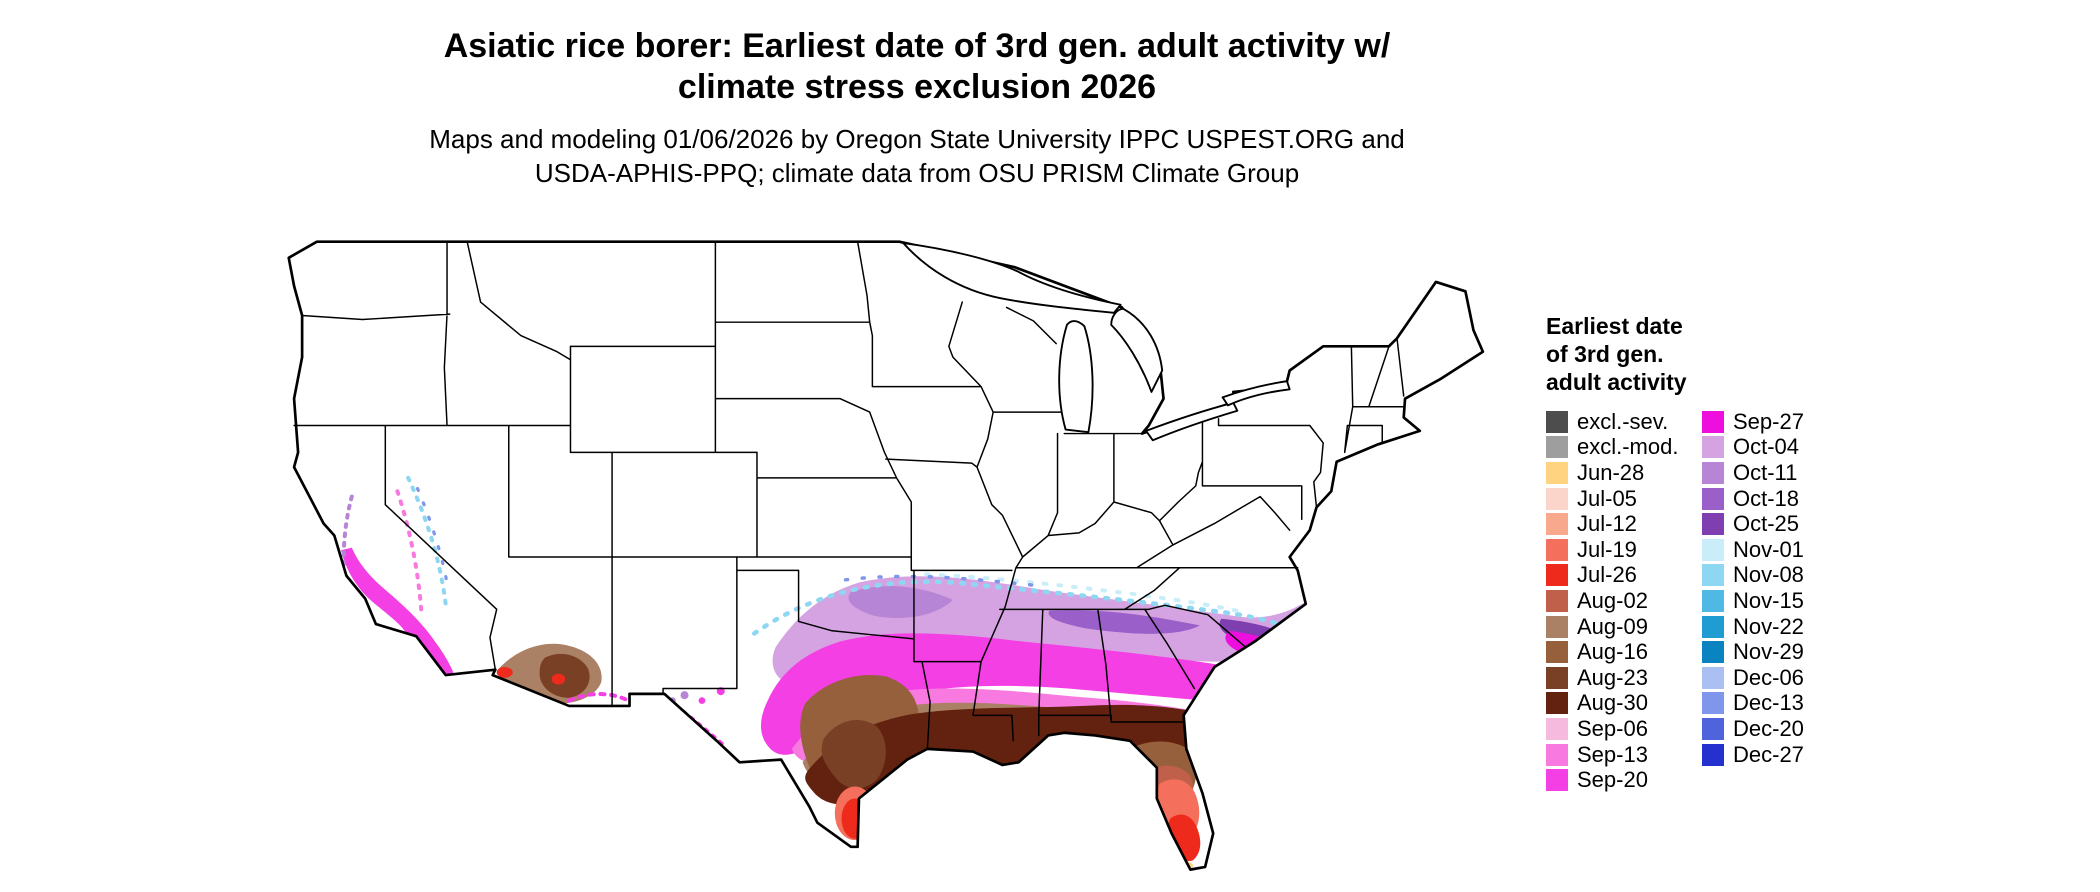 The image size is (2100, 892). What do you see at coordinates (1753, 499) in the screenshot?
I see `legend-entry: Oct-18` at bounding box center [1753, 499].